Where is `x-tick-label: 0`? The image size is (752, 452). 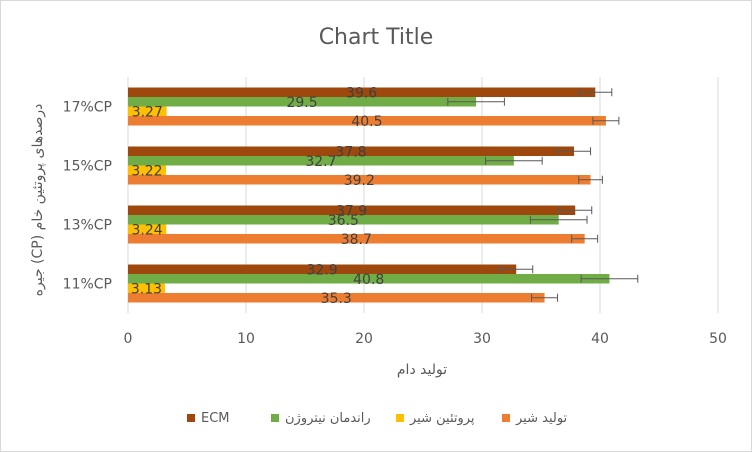
x-tick-label: 0 is located at coordinates (128, 339).